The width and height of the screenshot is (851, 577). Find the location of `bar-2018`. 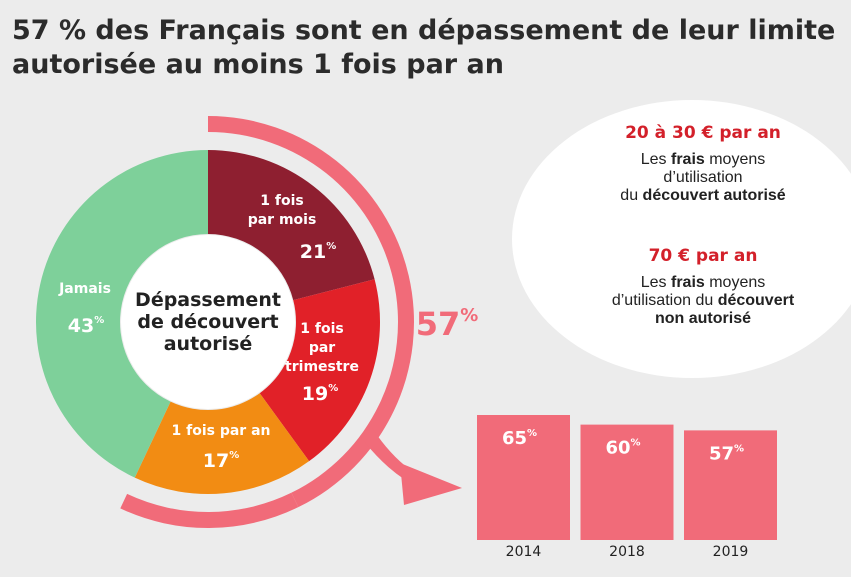

bar-2018 is located at coordinates (627, 482).